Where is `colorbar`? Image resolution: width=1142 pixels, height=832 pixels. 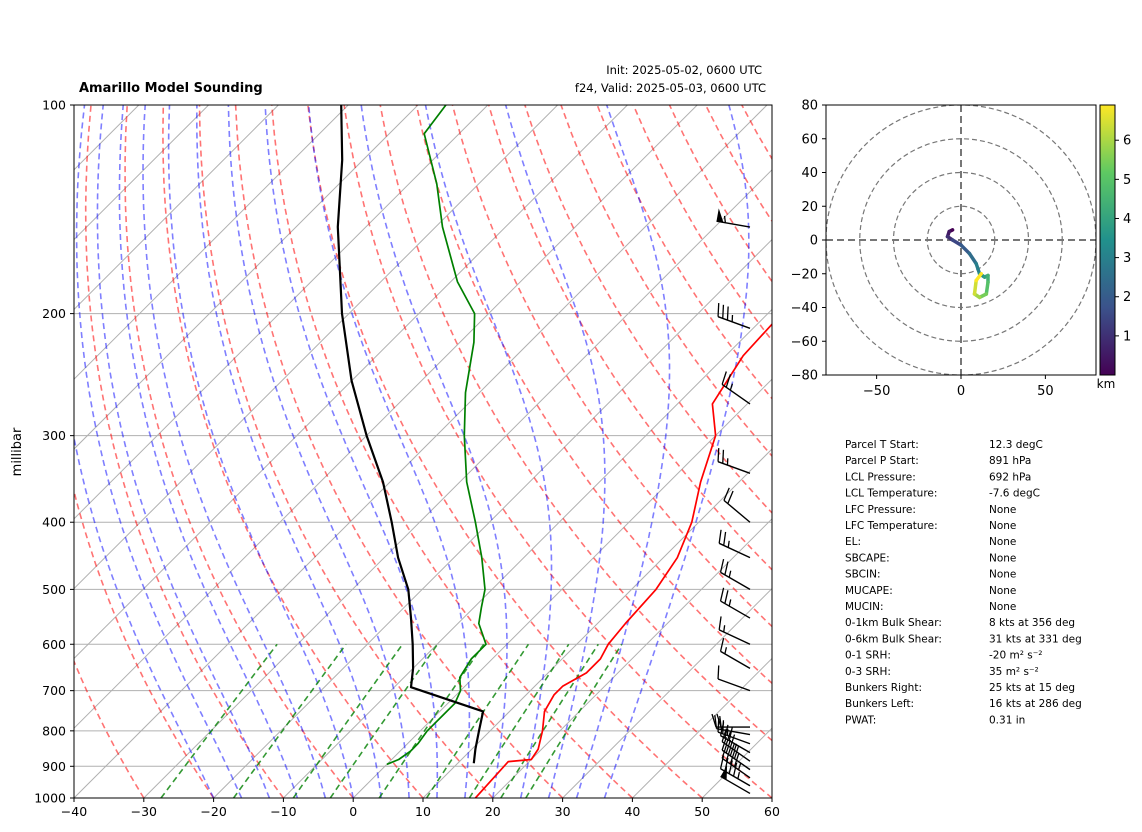 colorbar is located at coordinates (1107, 240).